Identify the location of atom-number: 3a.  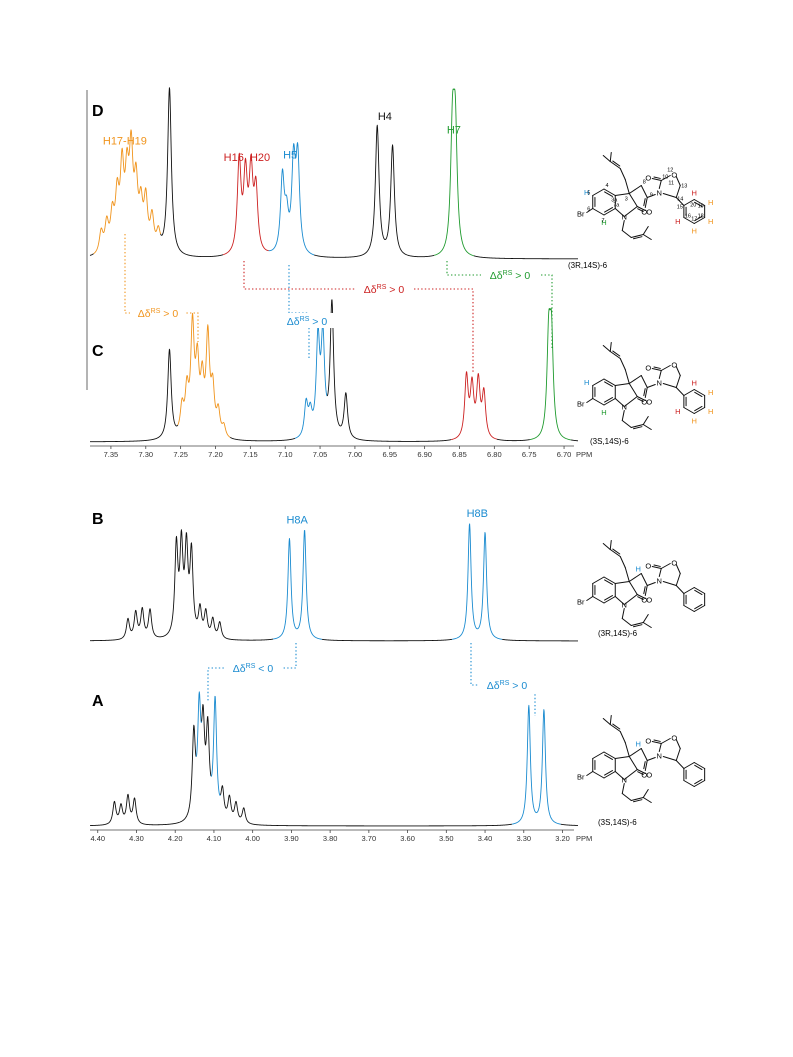
(614, 201).